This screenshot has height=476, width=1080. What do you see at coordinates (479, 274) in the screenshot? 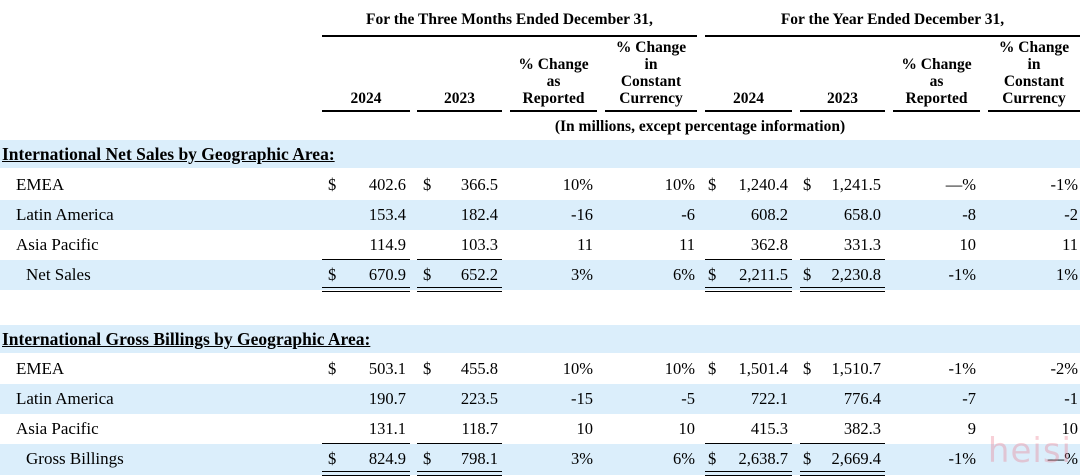
I see `table-cell: 652.2` at bounding box center [479, 274].